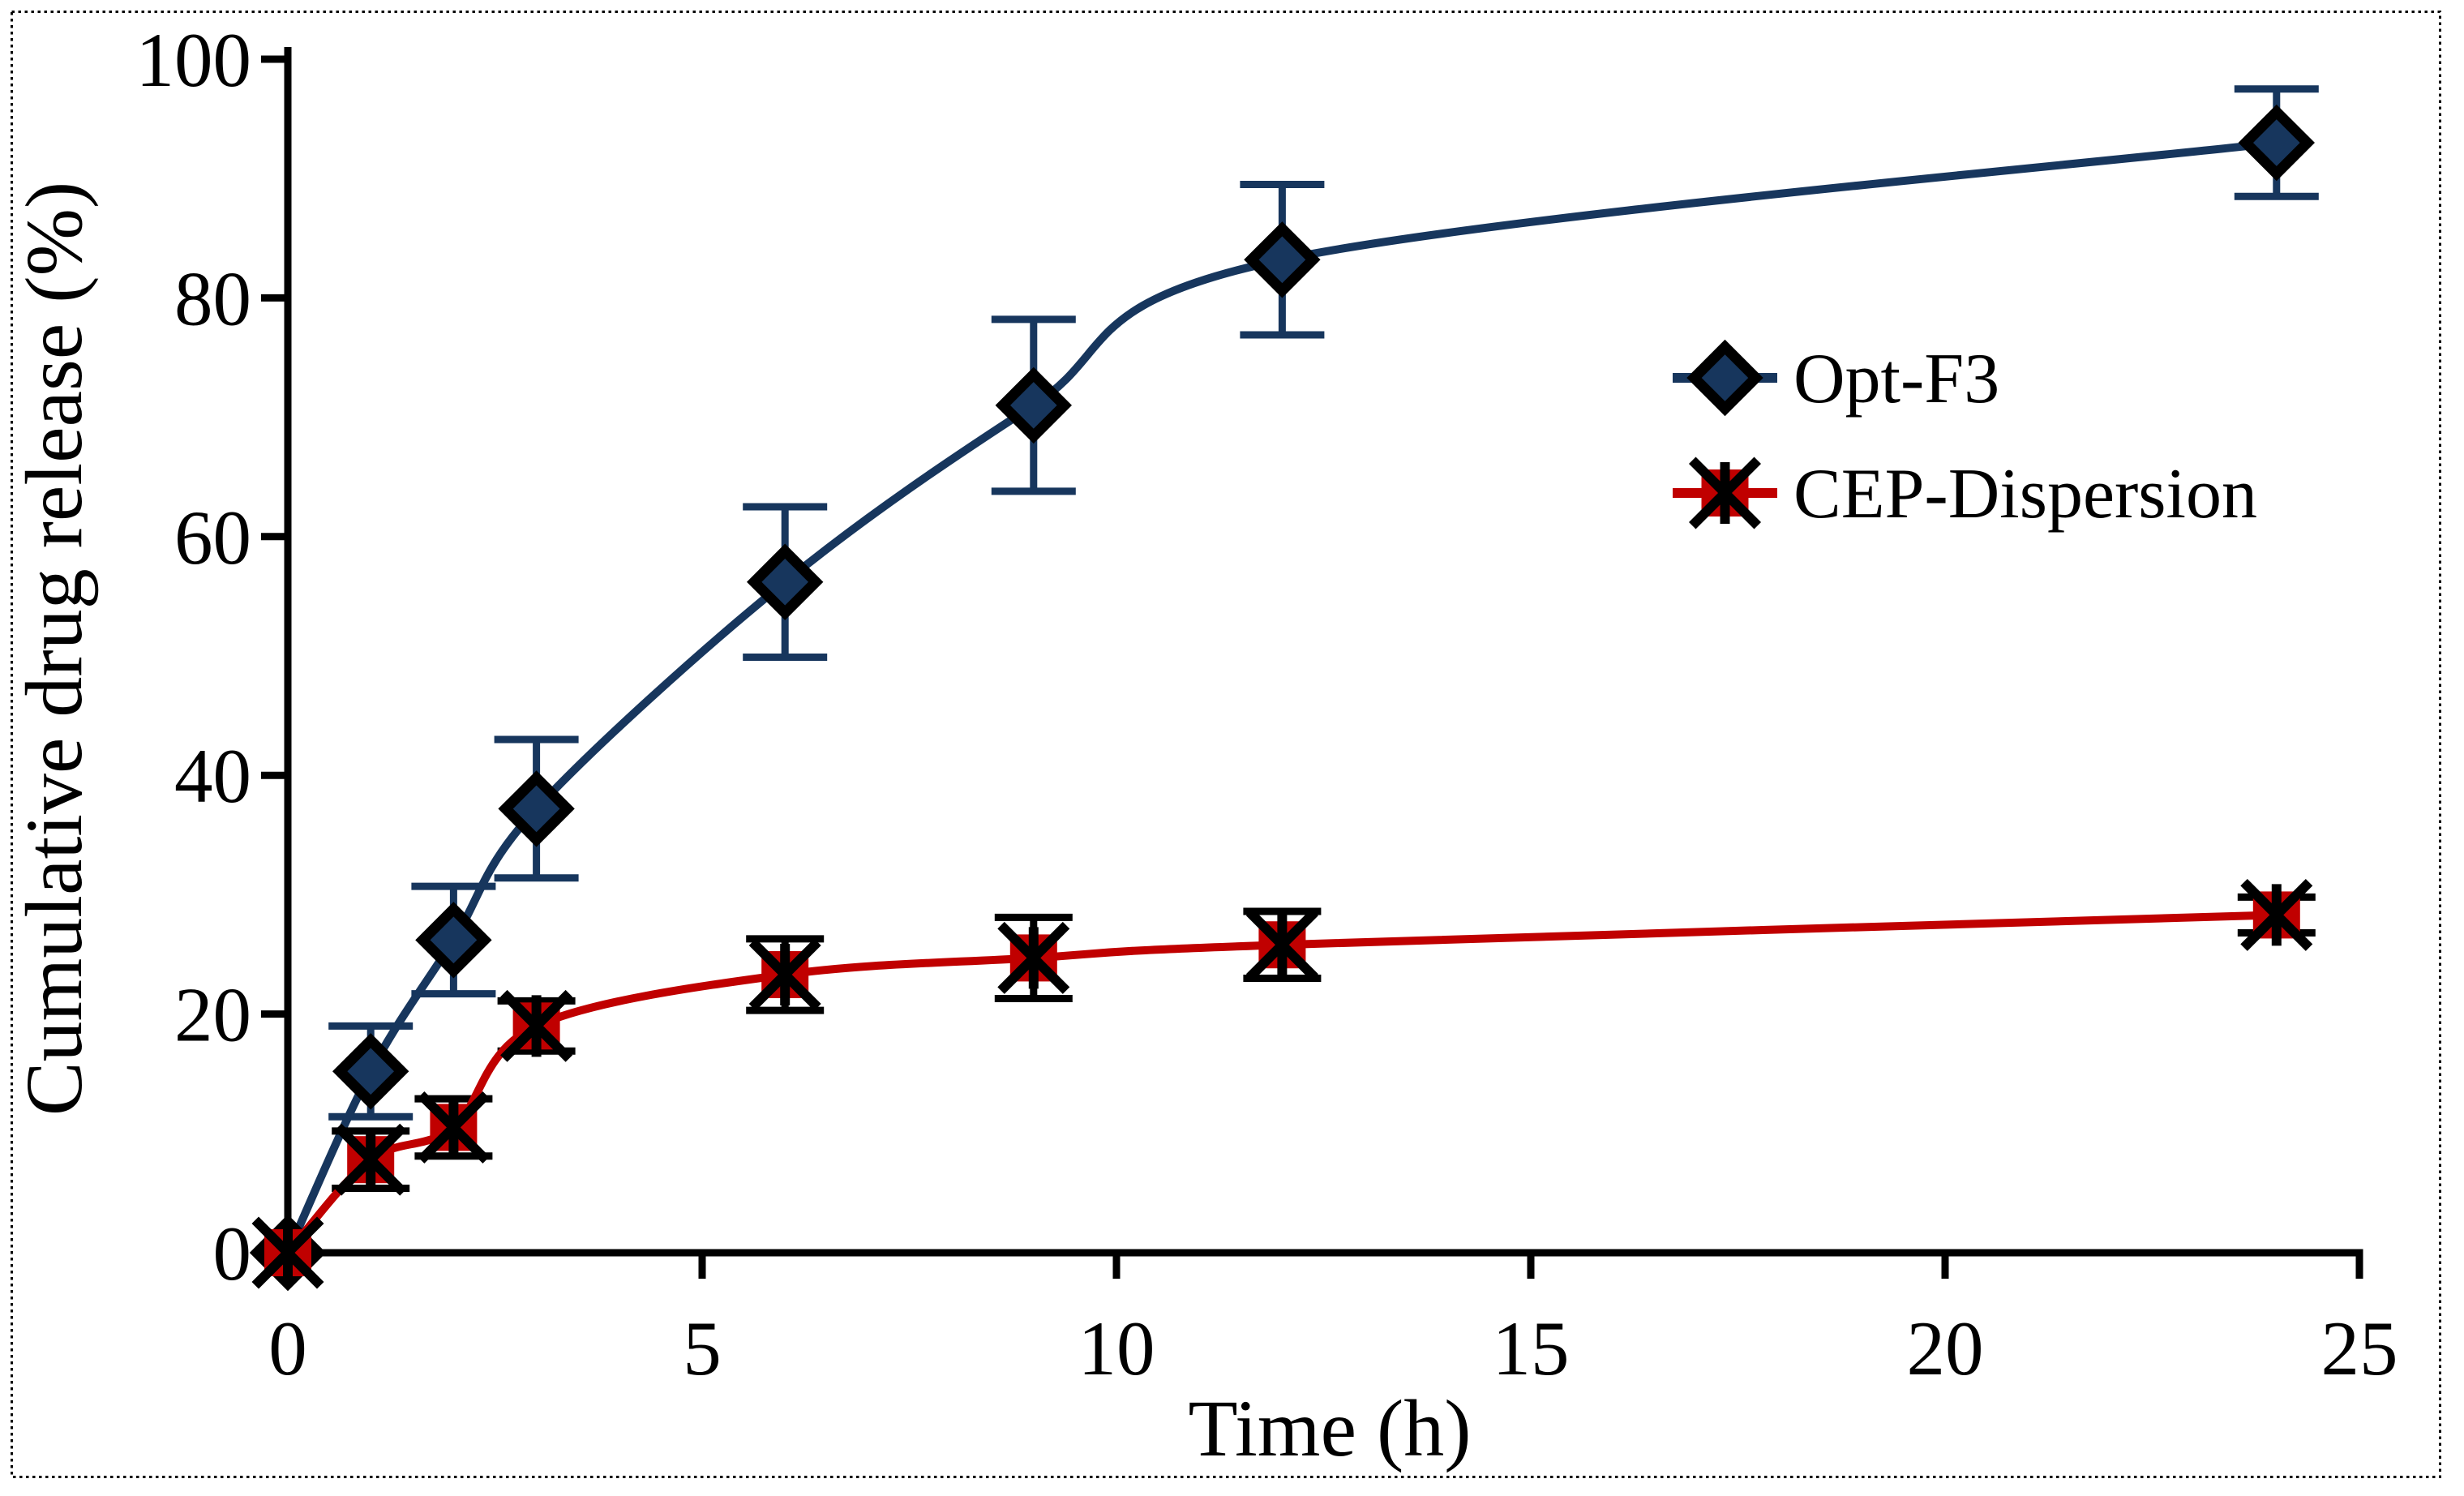 The height and width of the screenshot is (1496, 2464). Describe the element at coordinates (2359, 1348) in the screenshot. I see `x-tick-label: 25` at that location.